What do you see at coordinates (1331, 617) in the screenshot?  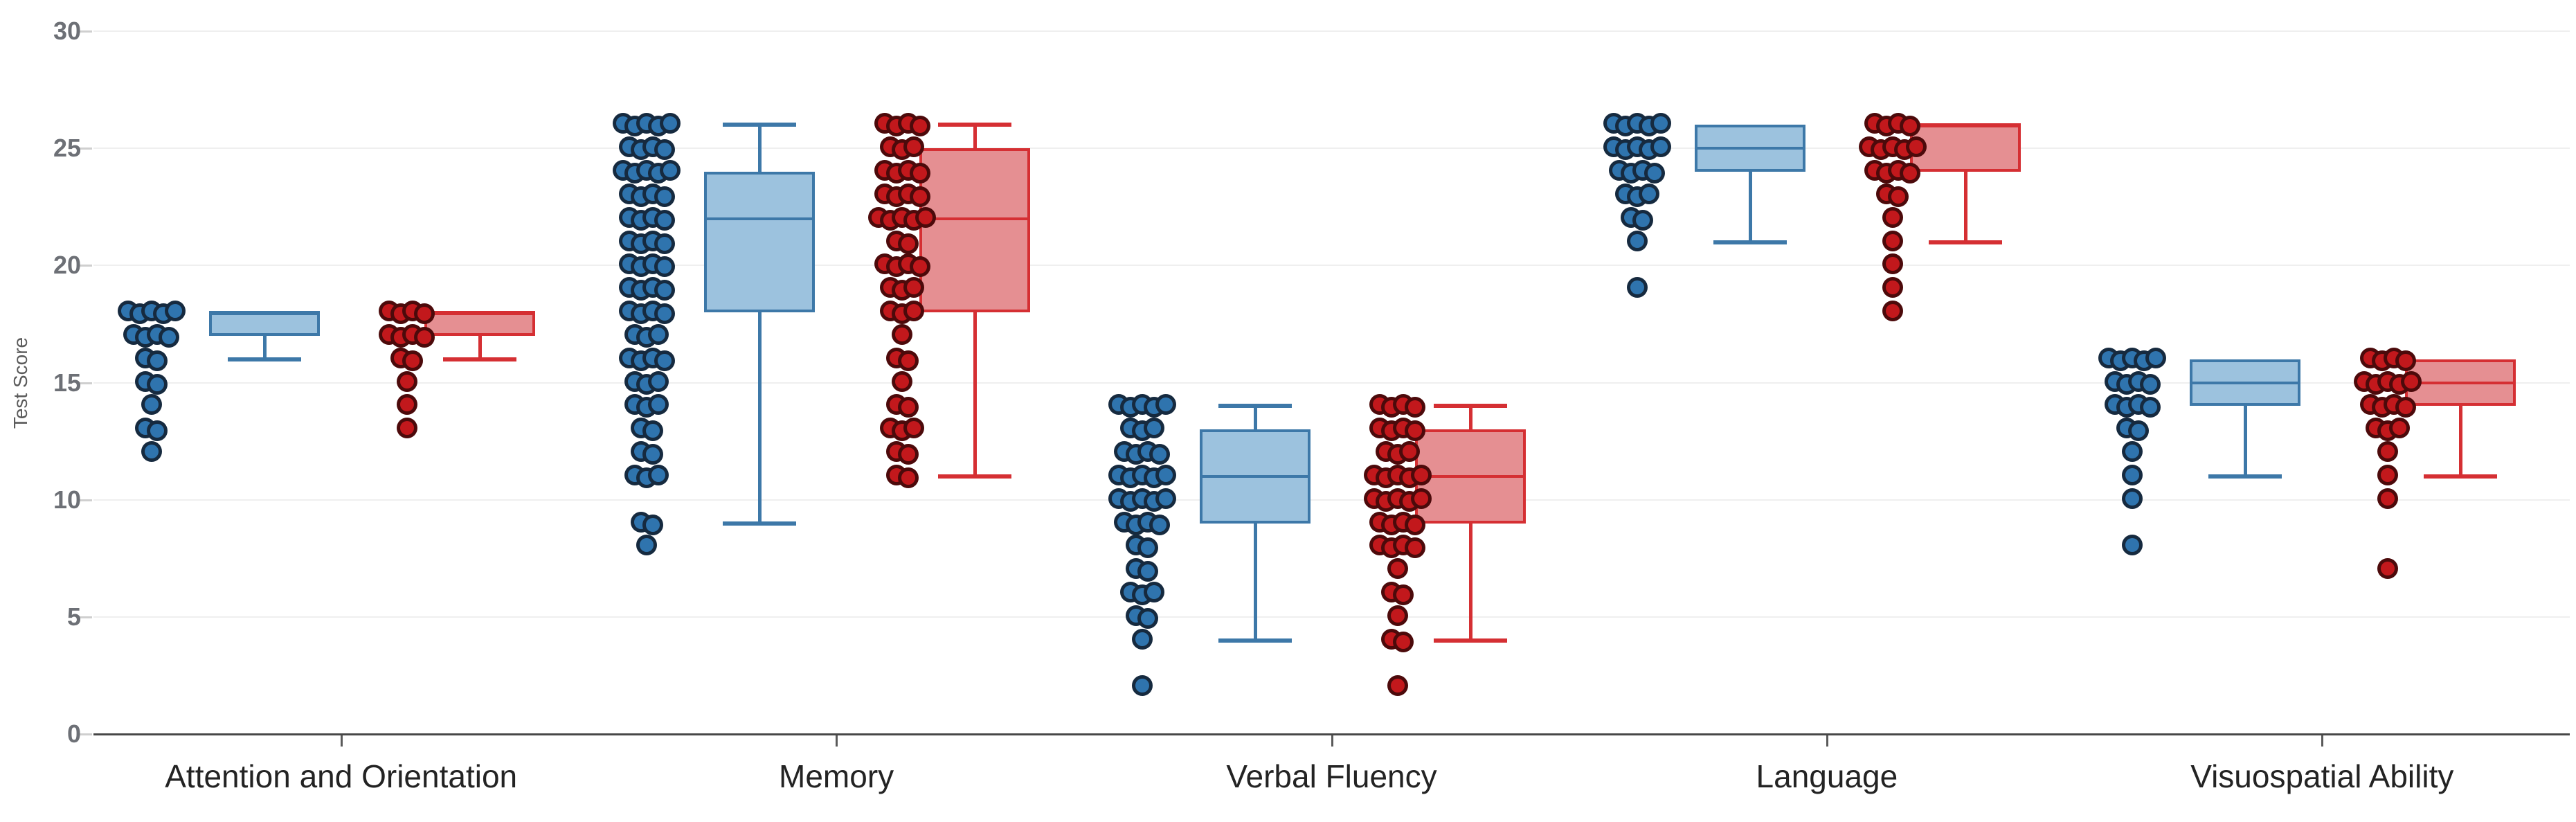 I see `gridline-y5` at bounding box center [1331, 617].